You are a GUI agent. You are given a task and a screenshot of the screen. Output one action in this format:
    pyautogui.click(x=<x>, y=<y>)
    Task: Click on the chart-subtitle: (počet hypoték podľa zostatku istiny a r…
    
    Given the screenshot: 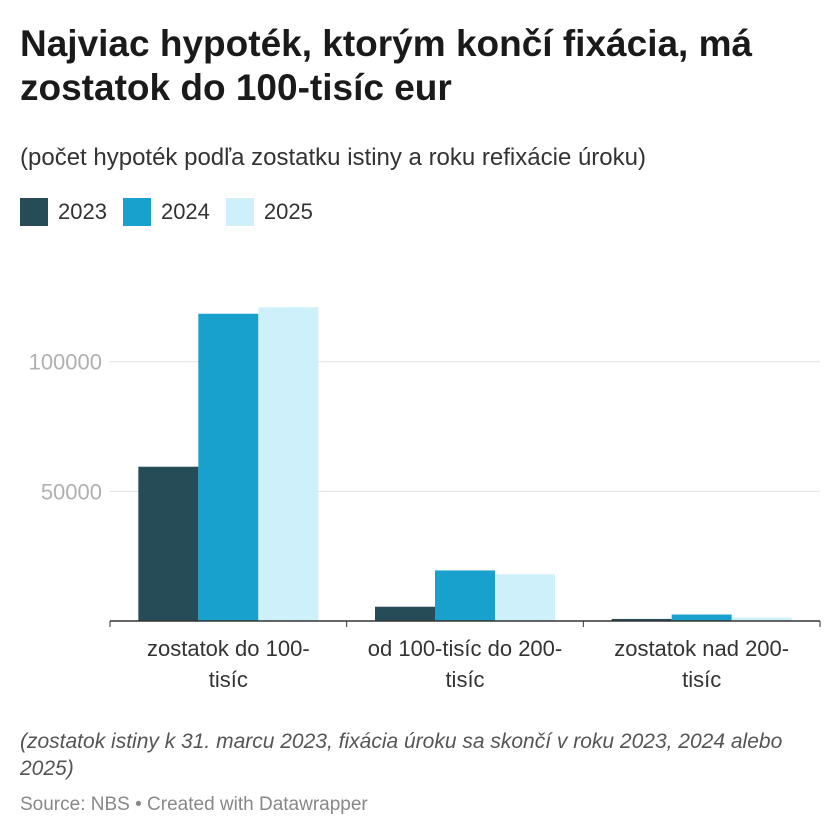 What is the action you would take?
    pyautogui.click(x=333, y=157)
    